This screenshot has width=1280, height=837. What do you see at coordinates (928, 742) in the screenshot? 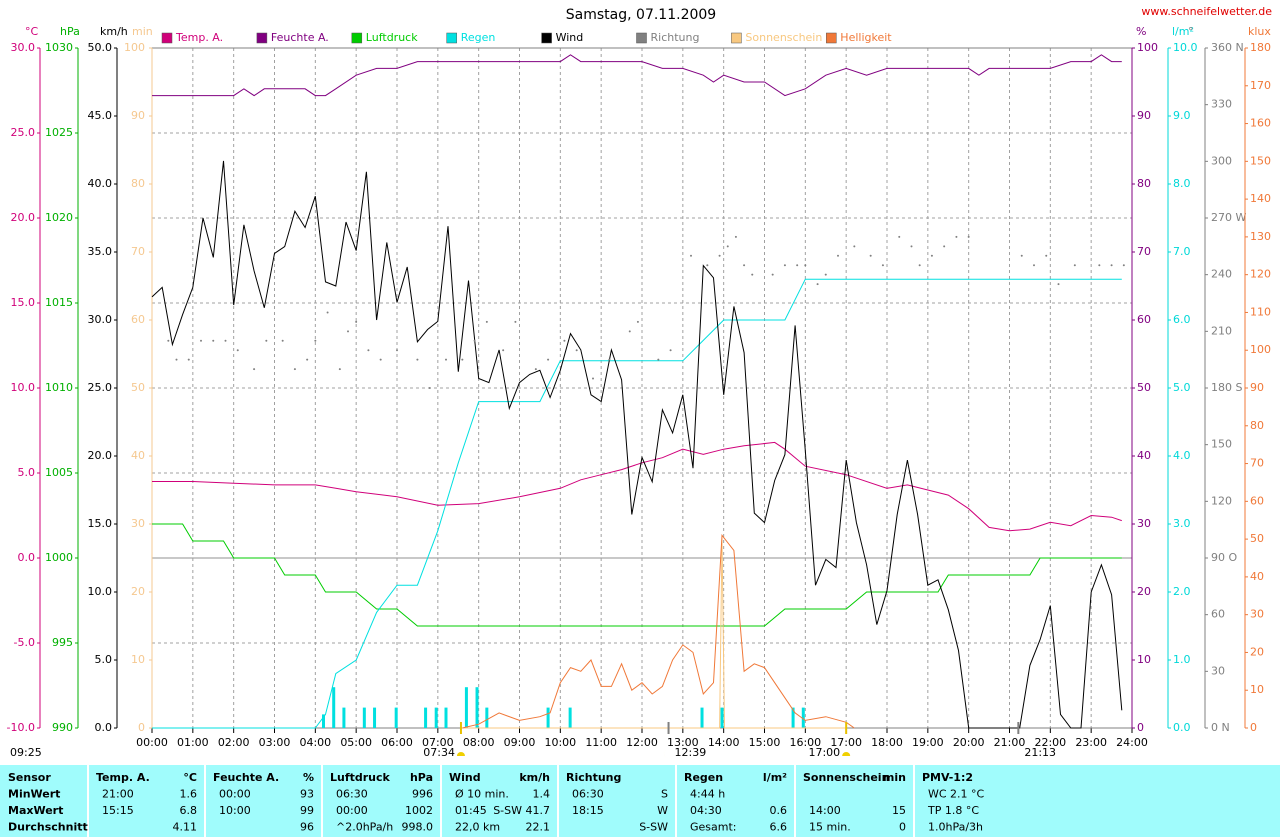
I see `x-tick-label: 19:00` at bounding box center [928, 742].